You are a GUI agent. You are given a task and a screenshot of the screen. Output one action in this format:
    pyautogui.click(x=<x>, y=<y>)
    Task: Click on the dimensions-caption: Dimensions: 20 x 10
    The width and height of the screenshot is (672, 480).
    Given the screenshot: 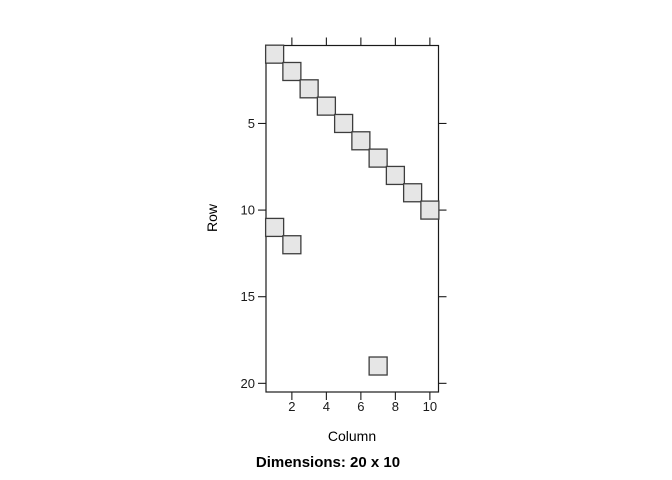 What is the action you would take?
    pyautogui.click(x=328, y=462)
    